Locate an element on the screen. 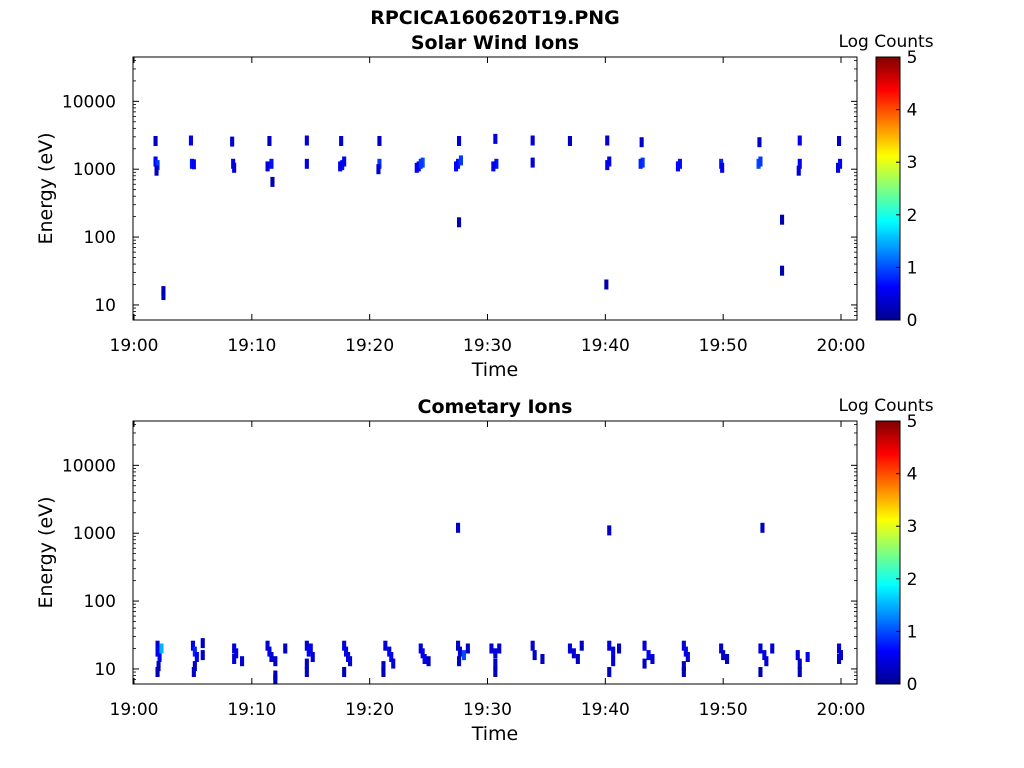  y-tick-label: 10 is located at coordinates (105, 670).